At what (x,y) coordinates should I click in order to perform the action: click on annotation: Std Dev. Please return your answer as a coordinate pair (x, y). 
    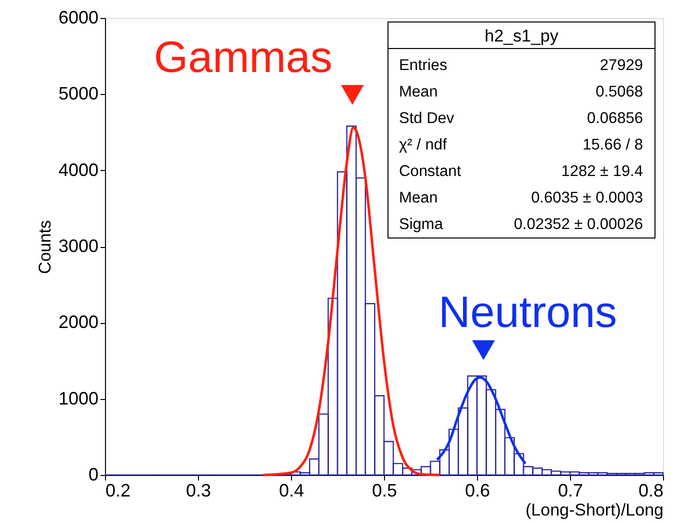
    Looking at the image, I should click on (426, 118).